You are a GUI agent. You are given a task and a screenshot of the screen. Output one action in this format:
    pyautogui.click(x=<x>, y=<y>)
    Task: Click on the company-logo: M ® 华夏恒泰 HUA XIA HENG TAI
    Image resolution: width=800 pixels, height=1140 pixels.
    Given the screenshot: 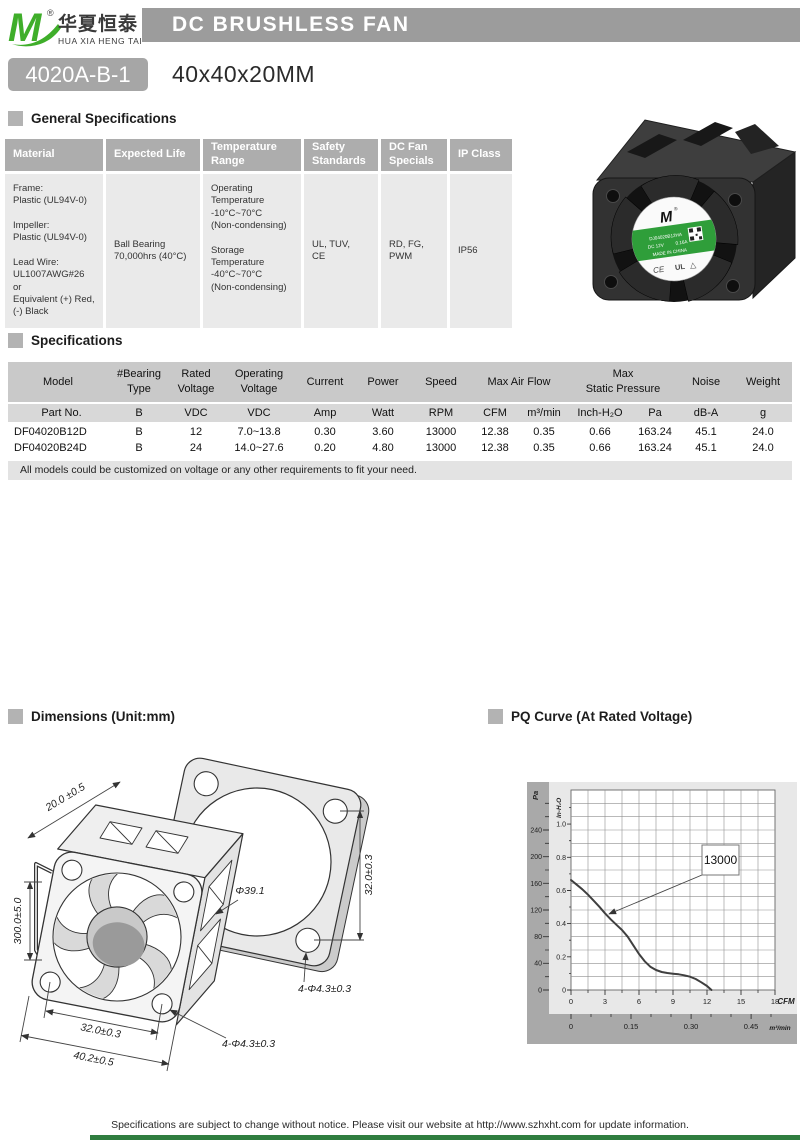 What is the action you would take?
    pyautogui.click(x=75, y=28)
    